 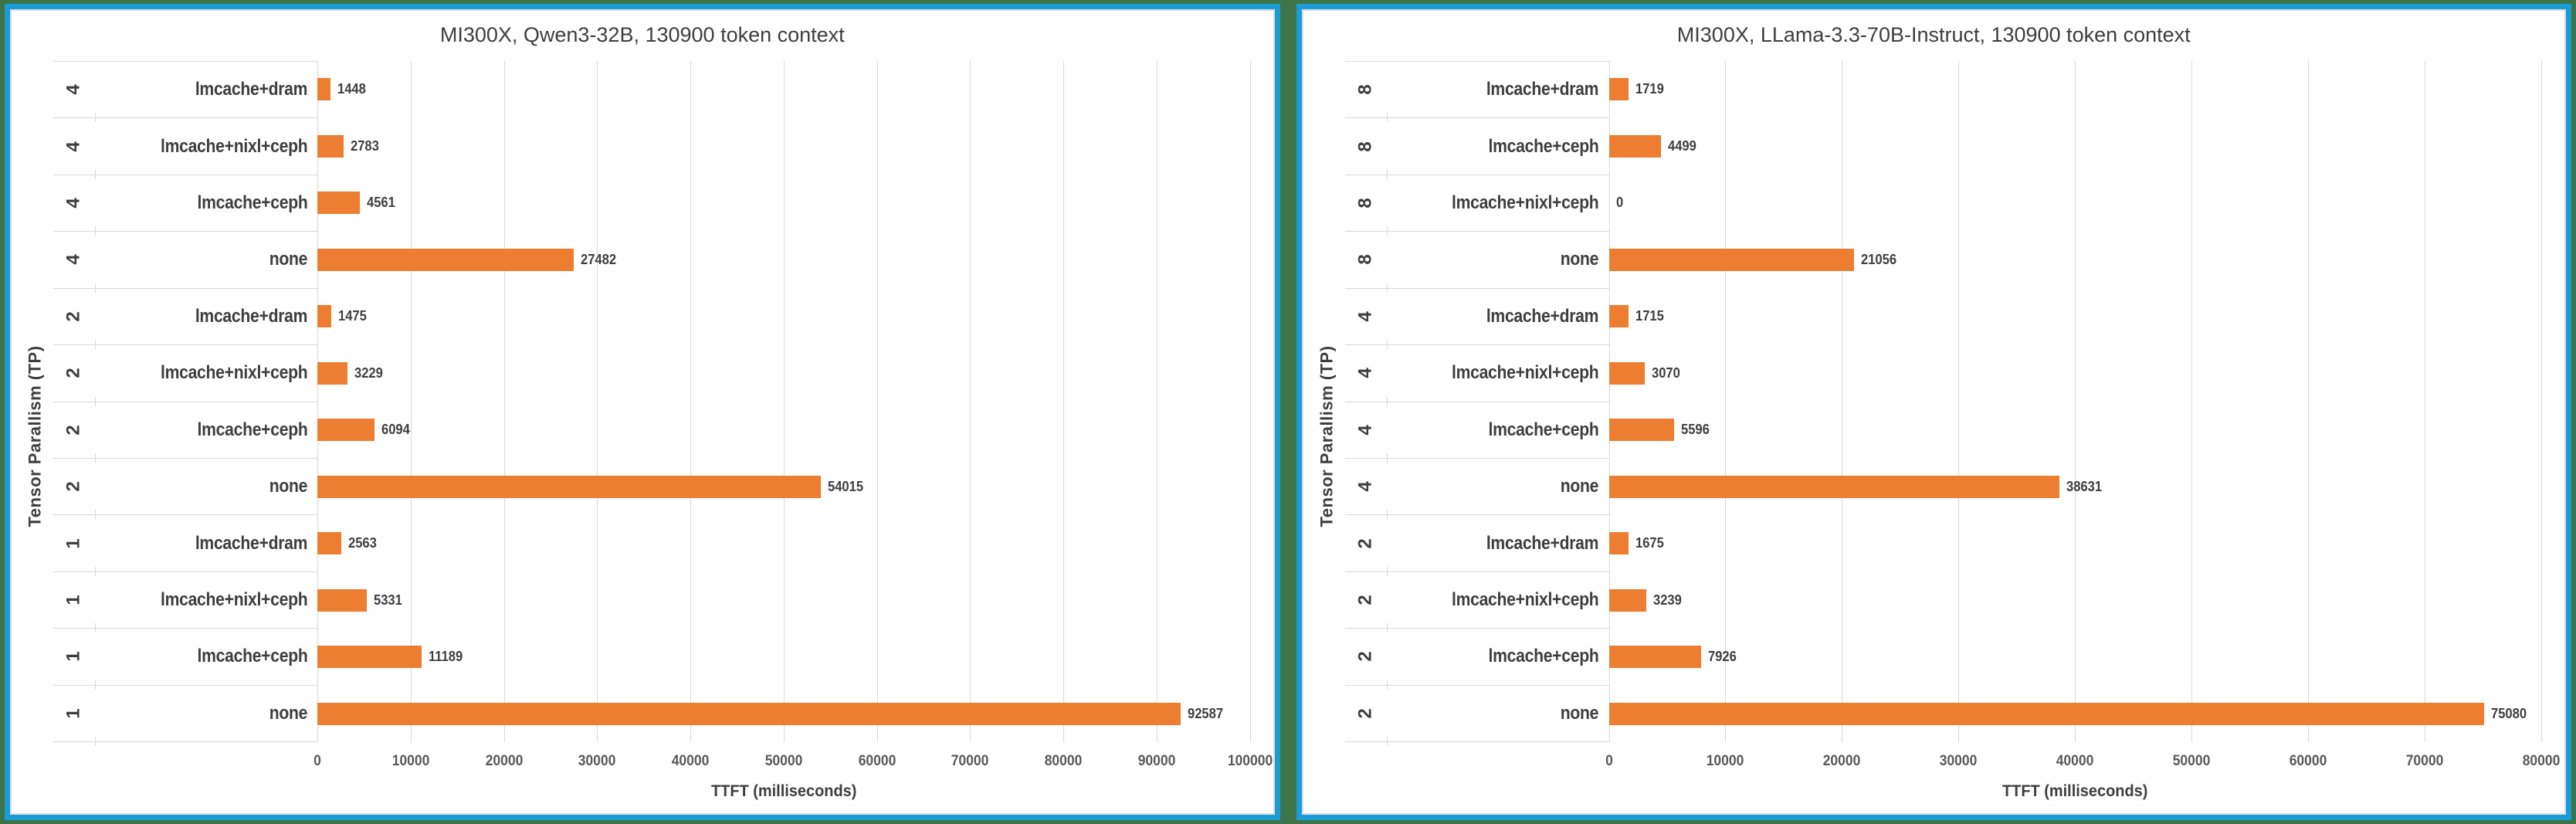 I want to click on x-tick-label: 20000, so click(x=1842, y=761).